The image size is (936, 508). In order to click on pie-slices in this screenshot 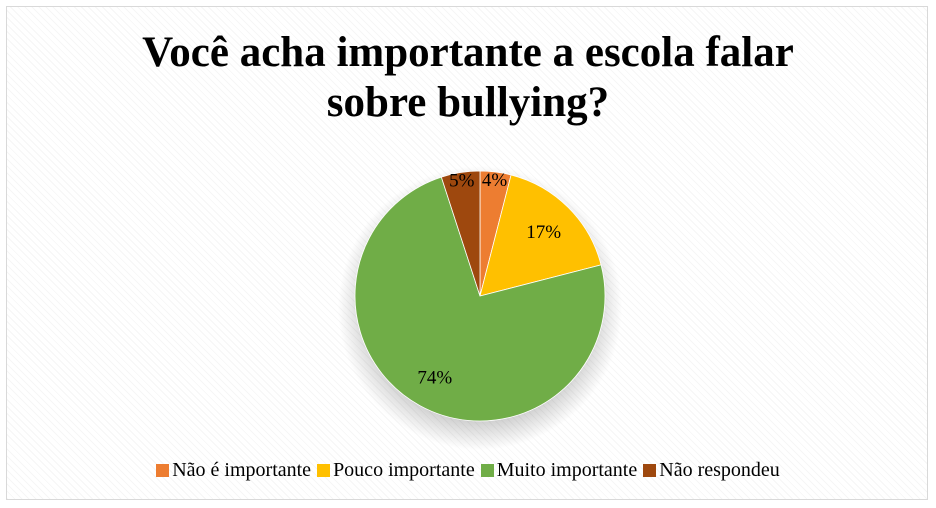, I will do `click(480, 296)`.